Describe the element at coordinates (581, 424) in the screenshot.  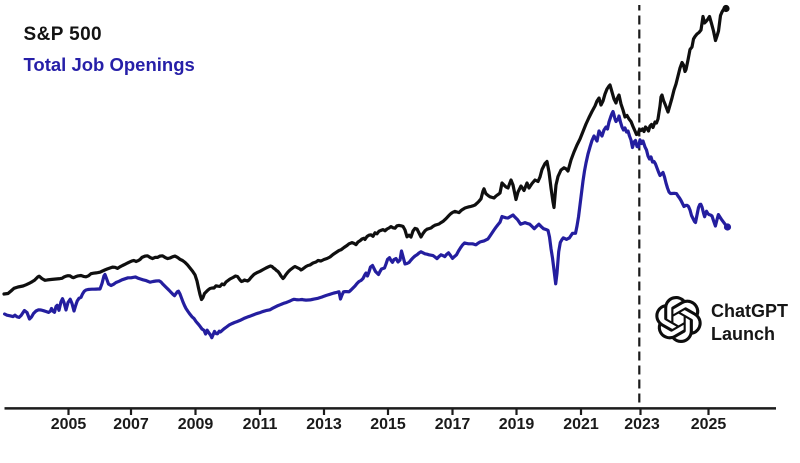
I see `svg-text: 2021` at that location.